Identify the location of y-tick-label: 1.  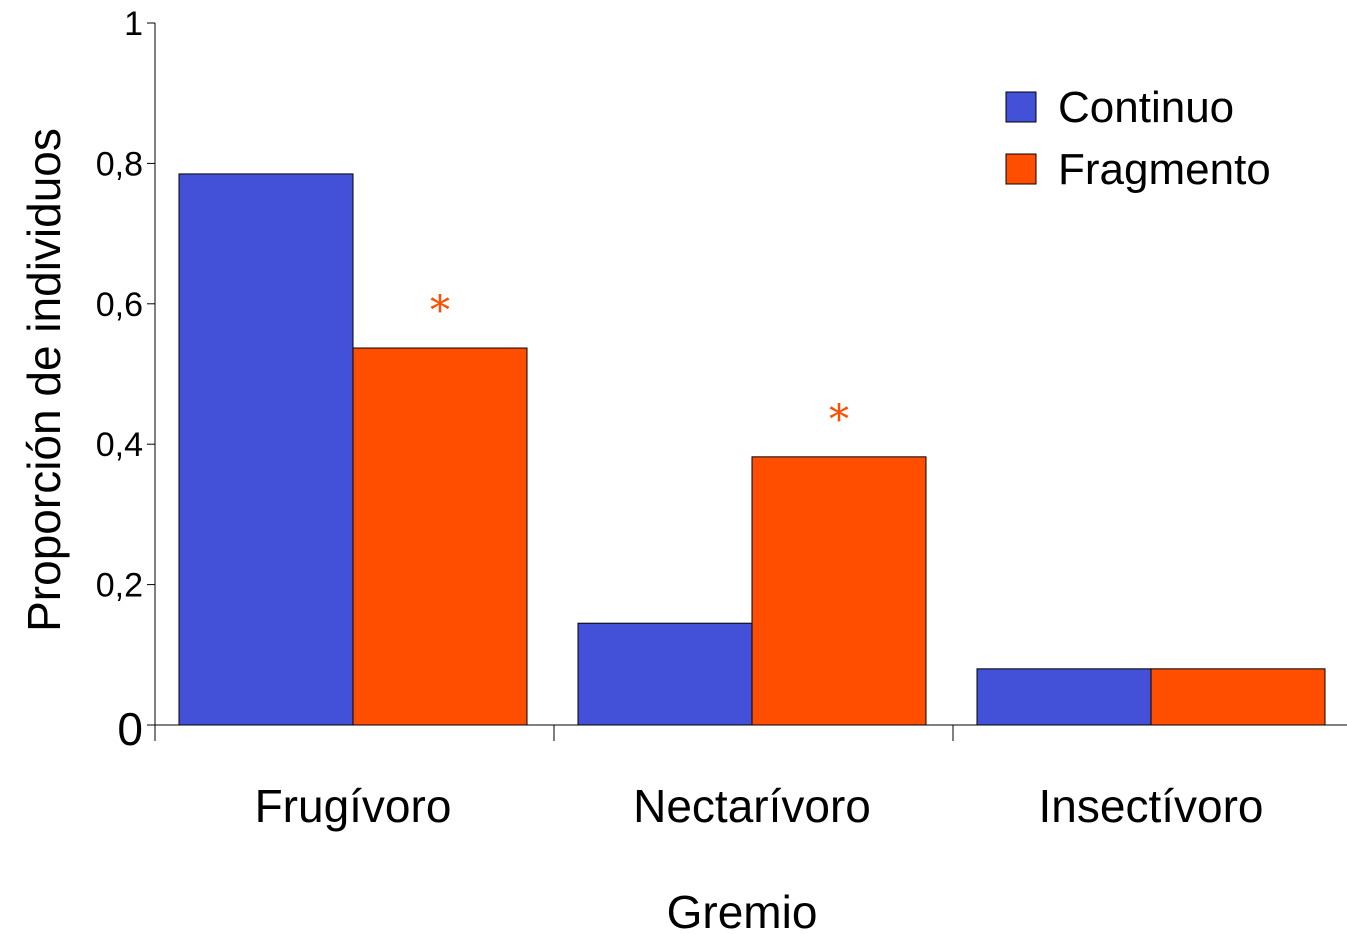
(133, 24).